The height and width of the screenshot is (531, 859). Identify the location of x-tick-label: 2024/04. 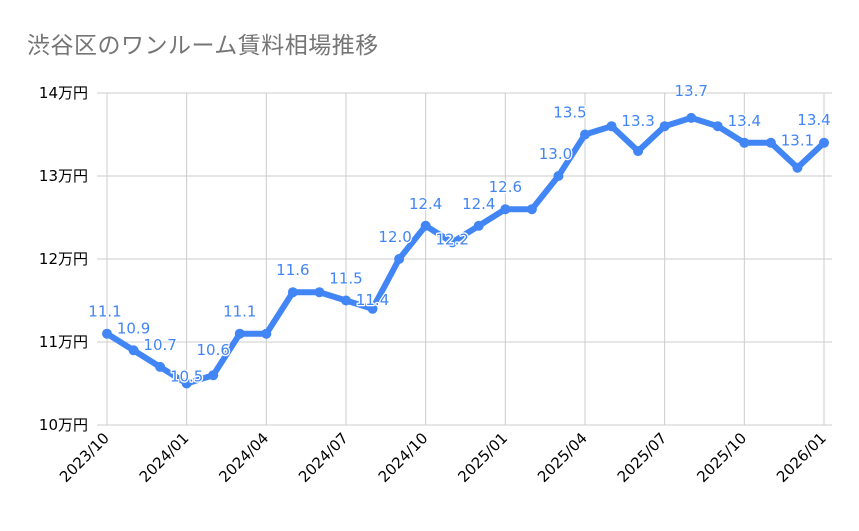
(243, 457).